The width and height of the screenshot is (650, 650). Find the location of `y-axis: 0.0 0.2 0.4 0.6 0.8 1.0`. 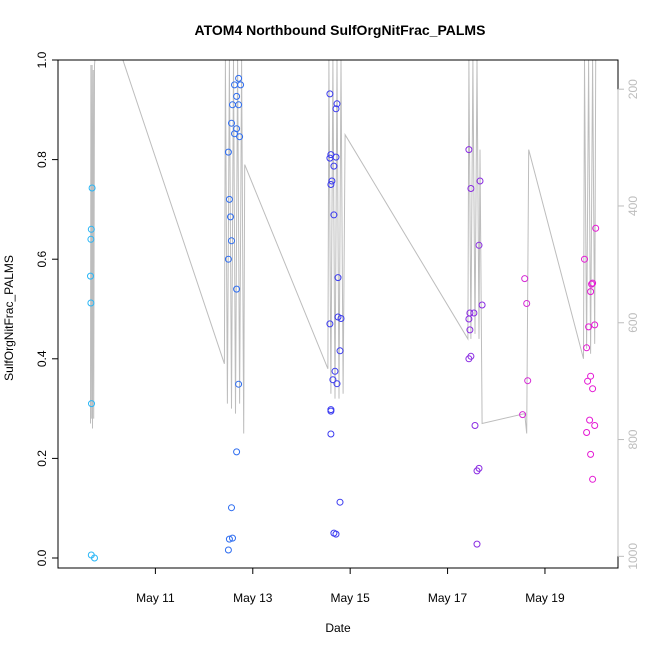

y-axis: 0.0 0.2 0.4 0.6 0.8 1.0 is located at coordinates (46, 308).